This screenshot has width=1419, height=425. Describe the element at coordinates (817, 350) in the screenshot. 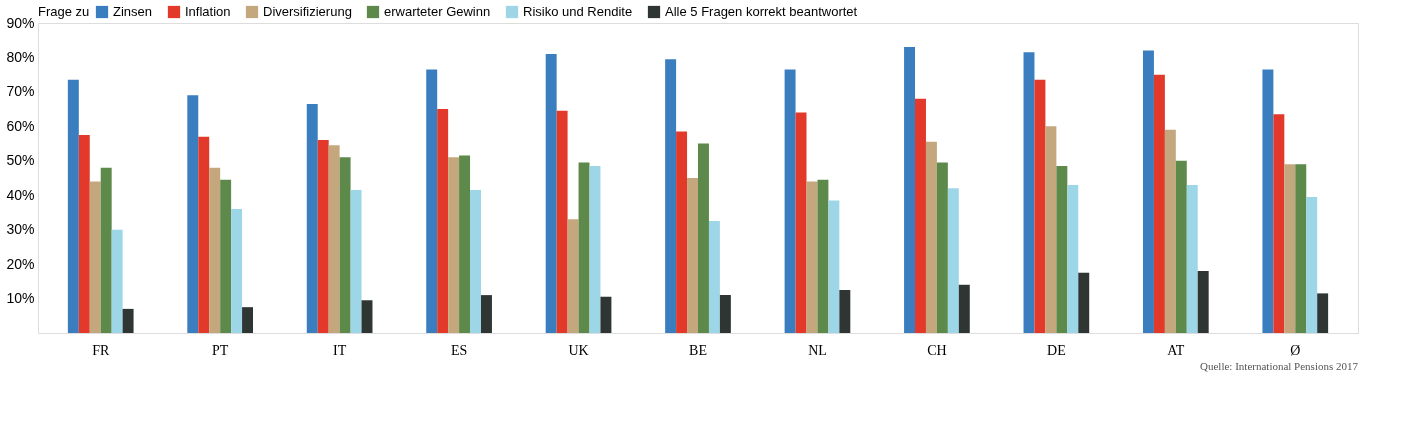

I see `x-tick-label: NL` at that location.